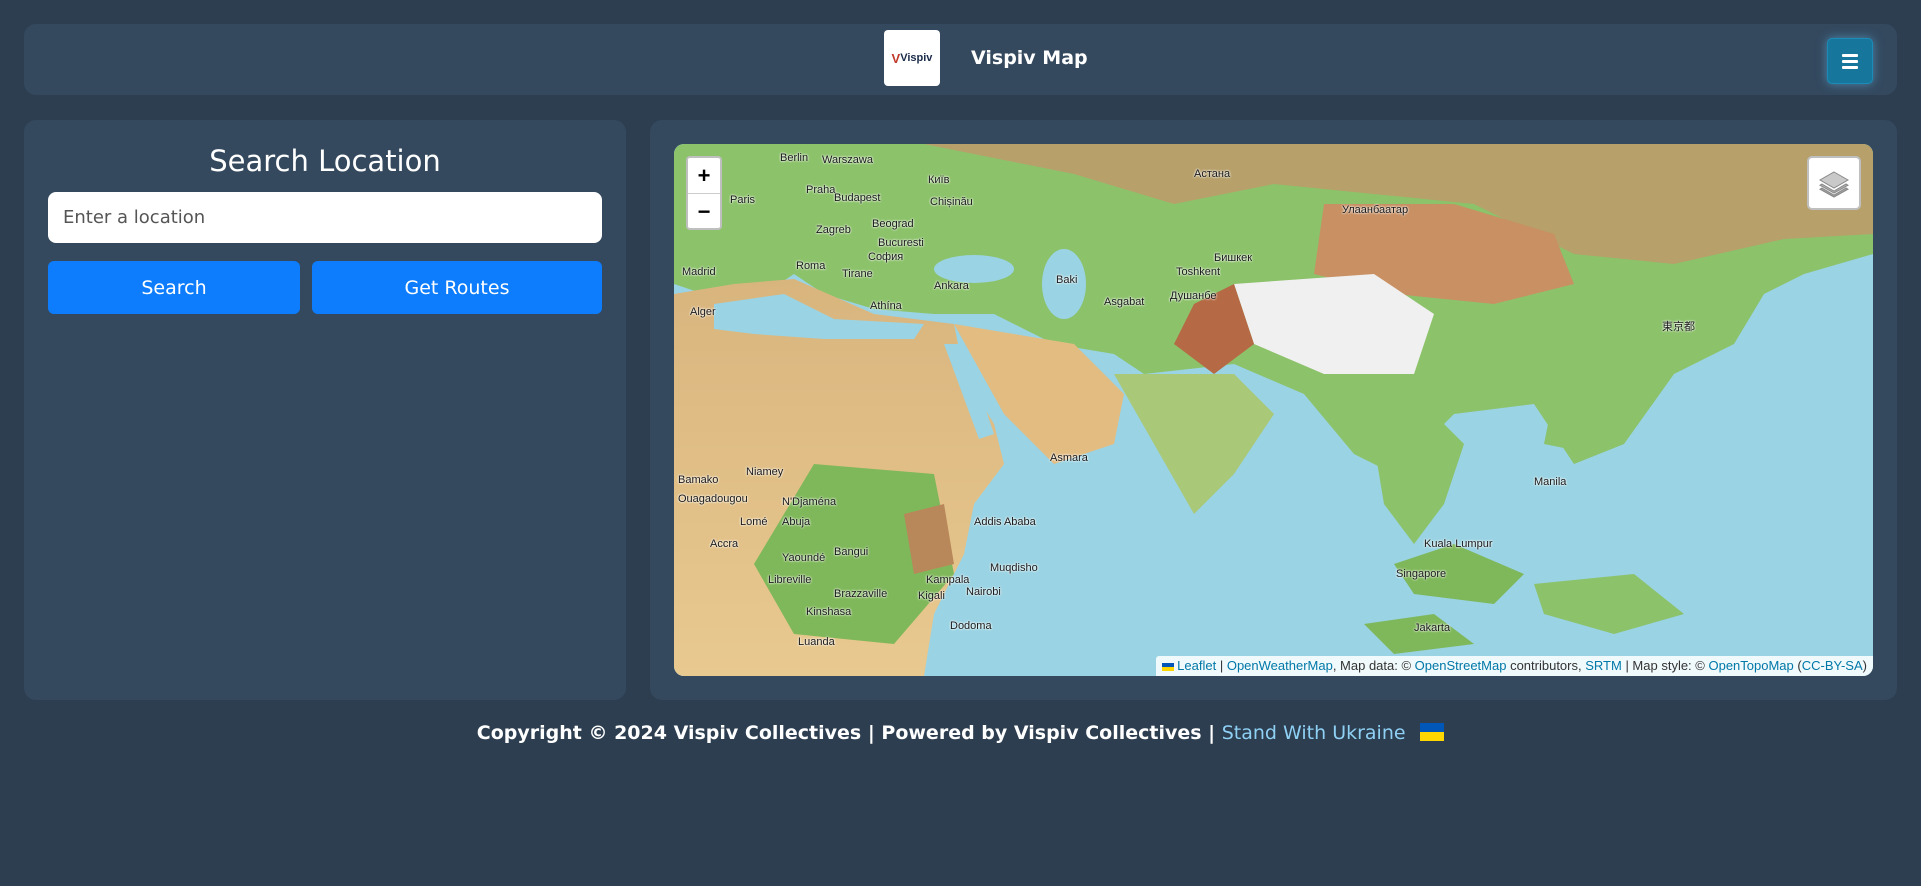 The width and height of the screenshot is (1921, 886). I want to click on leaflet-link: Leaflet, so click(1197, 665).